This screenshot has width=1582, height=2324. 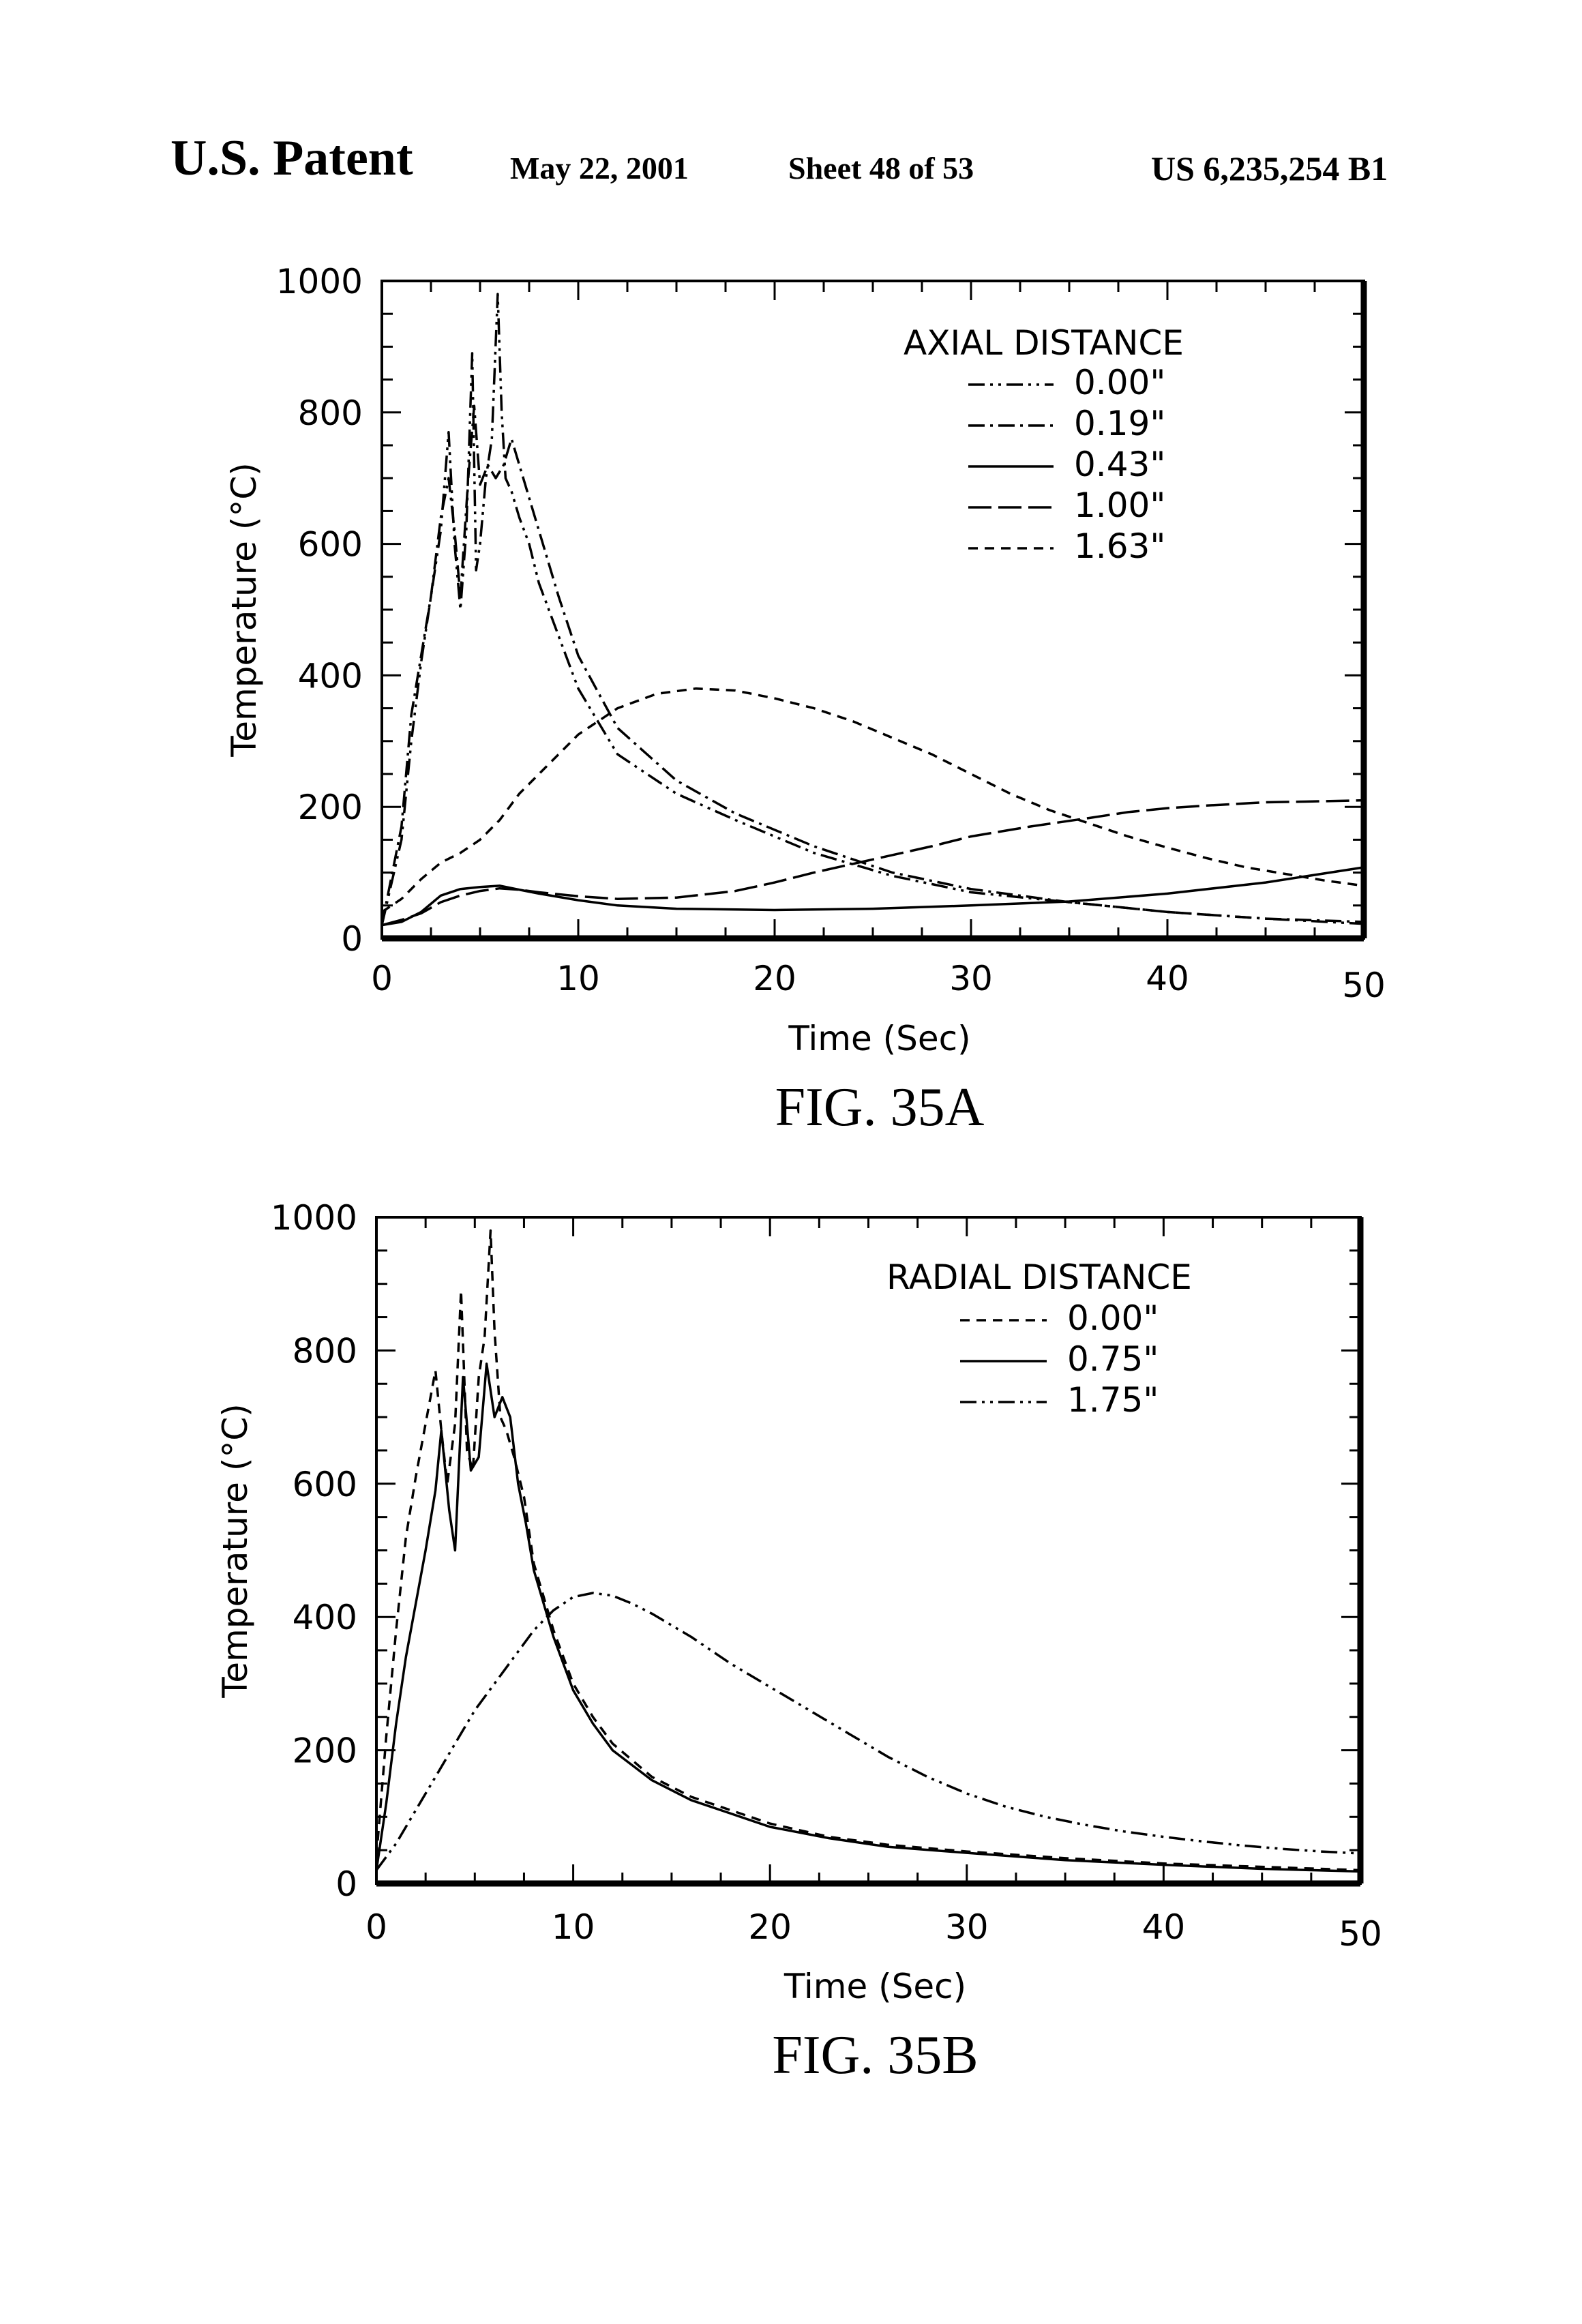 I want to click on legend-title: RADIAL DISTANCE, so click(x=1039, y=1277).